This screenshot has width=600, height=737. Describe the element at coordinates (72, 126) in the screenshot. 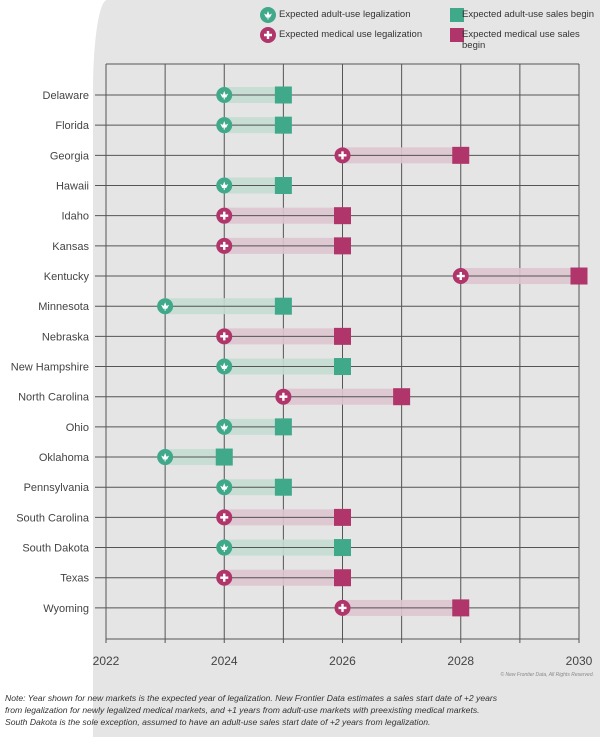

I see `state-label: Florida` at that location.